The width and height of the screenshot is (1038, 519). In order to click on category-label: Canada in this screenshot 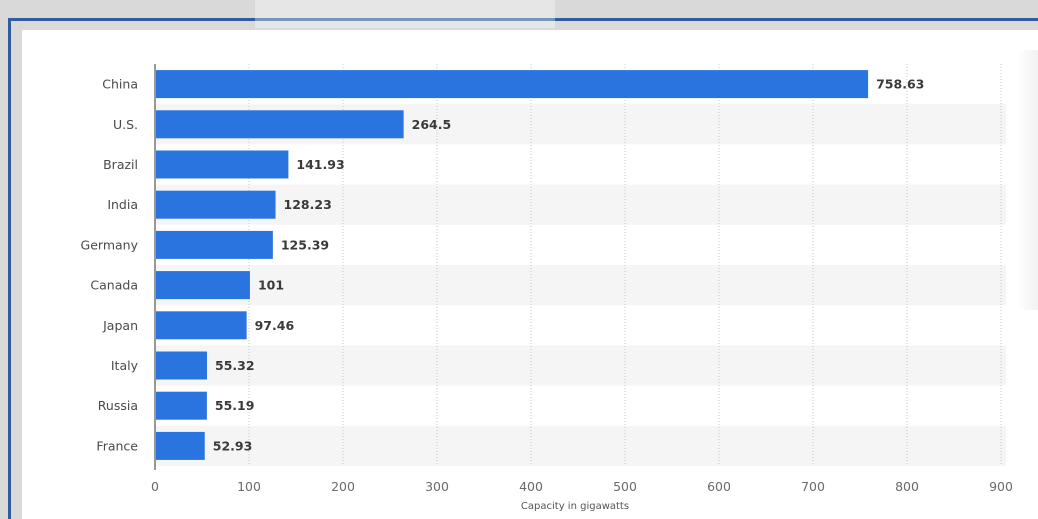, I will do `click(114, 285)`.